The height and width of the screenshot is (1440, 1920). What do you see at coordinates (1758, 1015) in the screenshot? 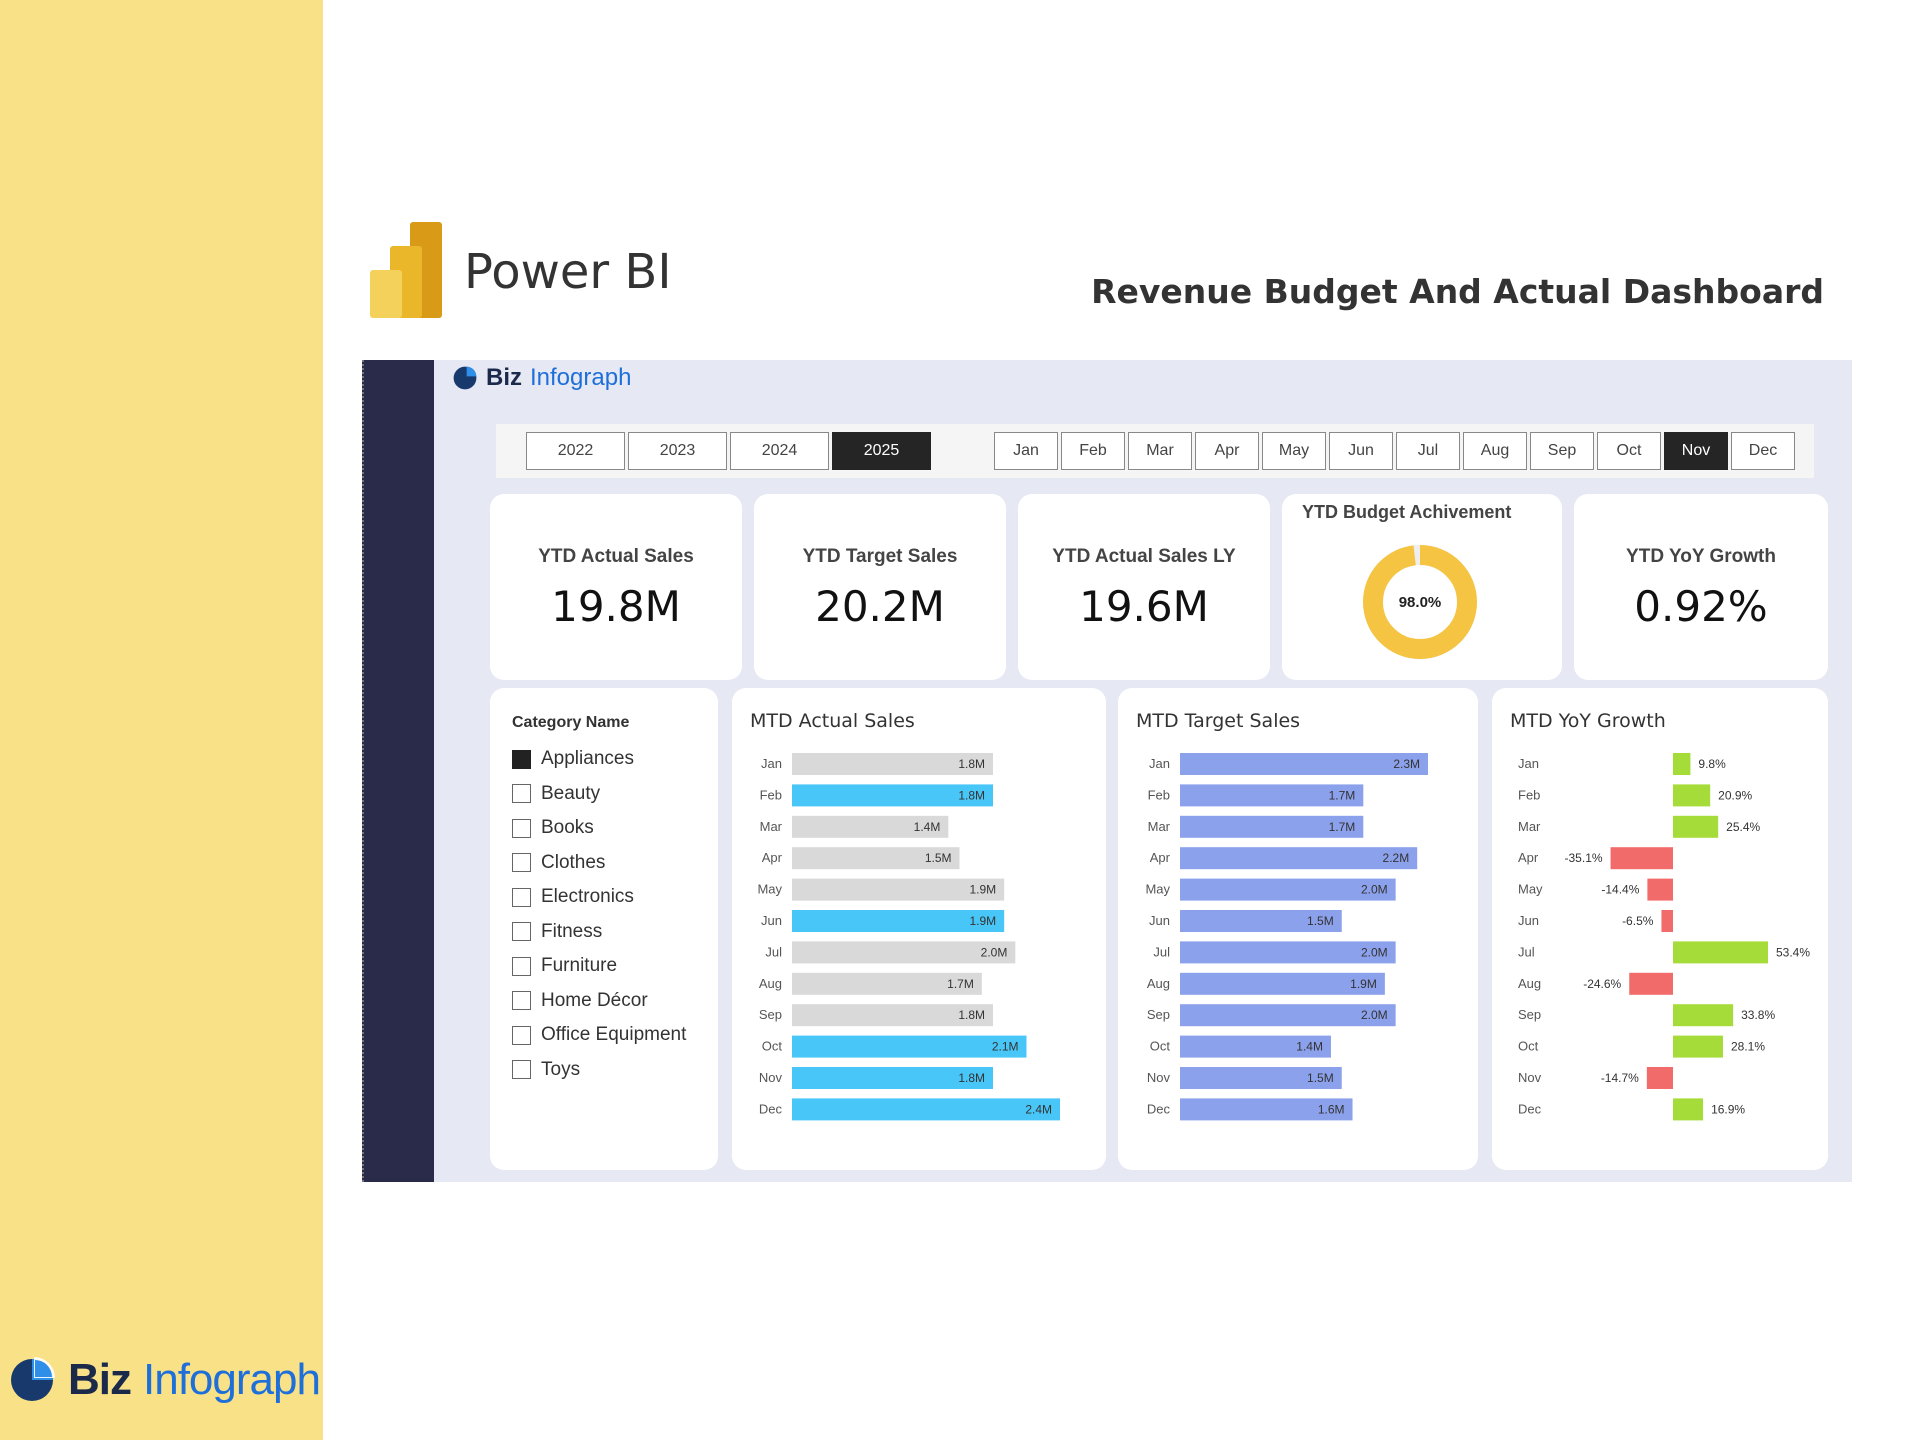
I see `data-label: 33.8%` at bounding box center [1758, 1015].